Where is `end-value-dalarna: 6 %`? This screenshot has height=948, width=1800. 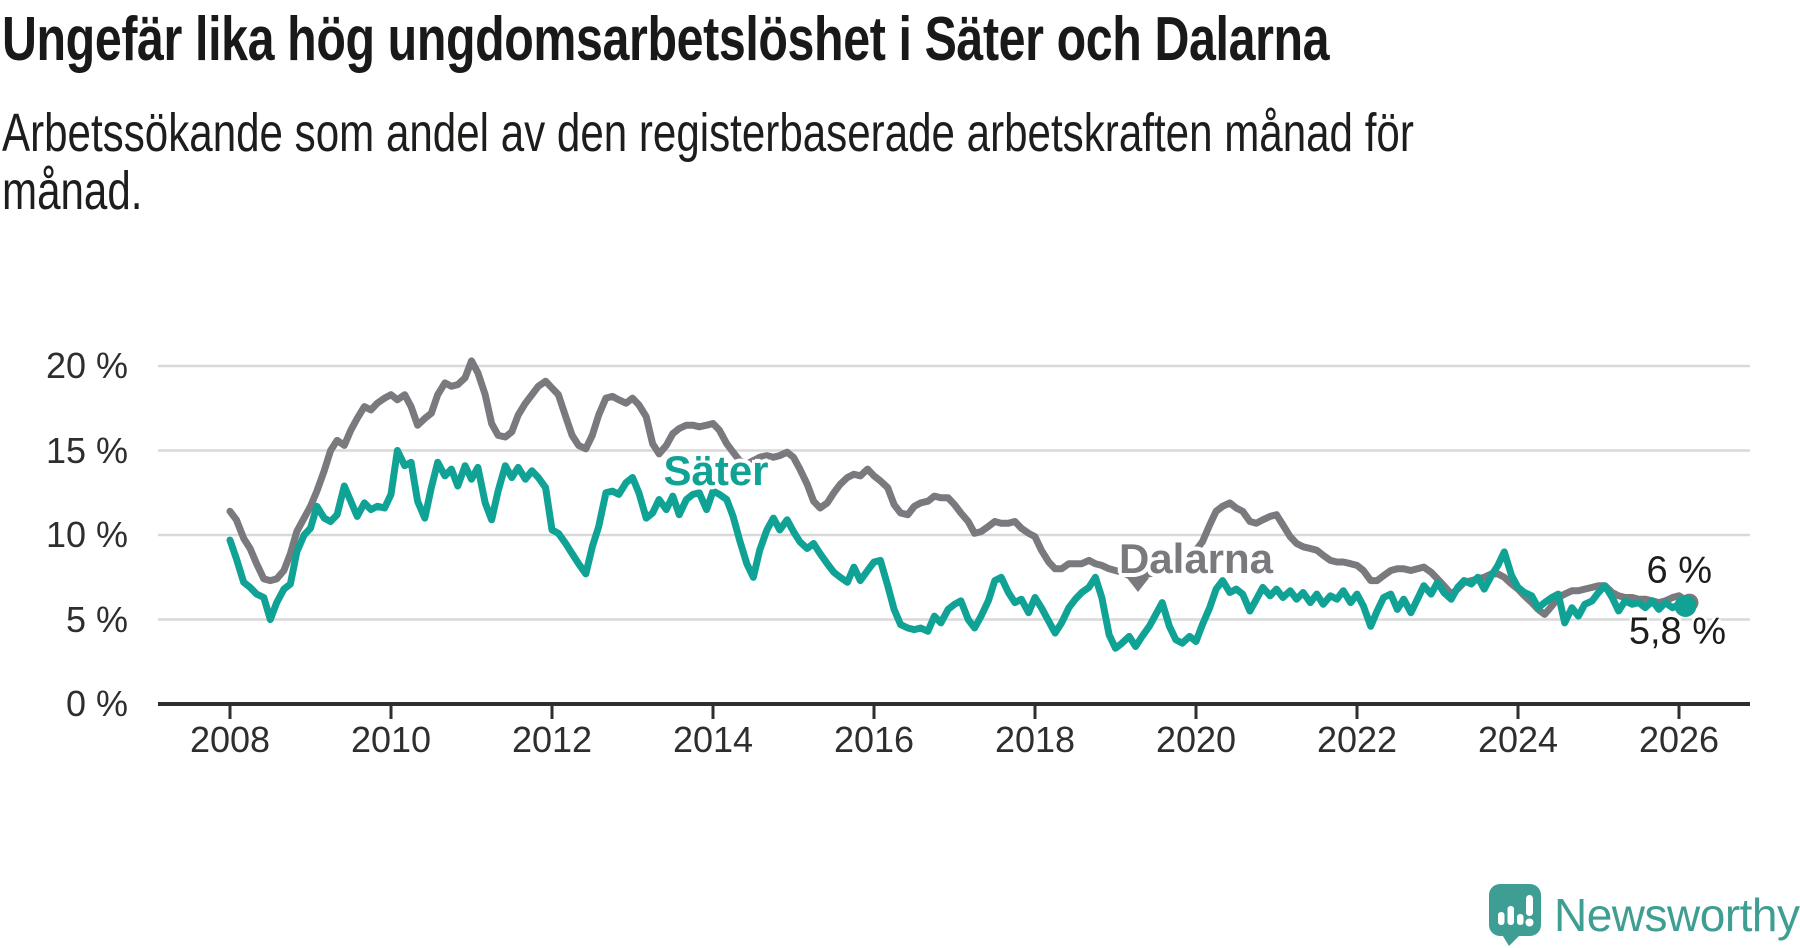
end-value-dalarna: 6 % is located at coordinates (1679, 570).